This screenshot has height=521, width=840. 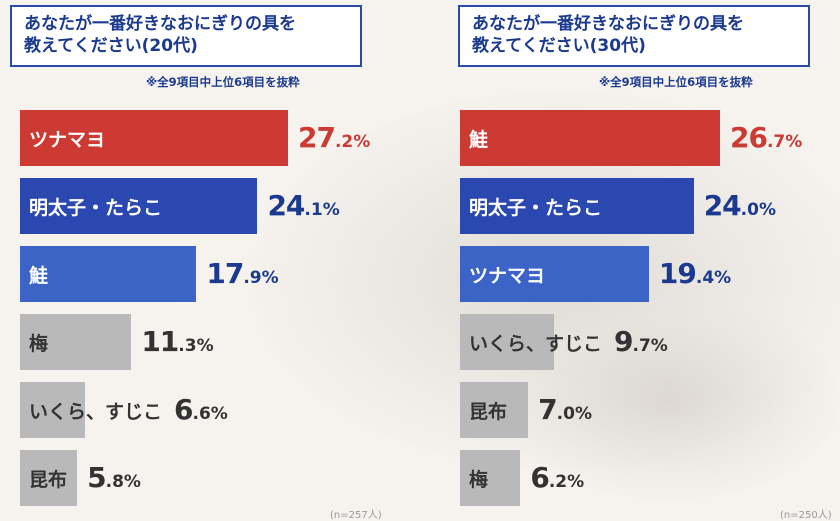 I want to click on value-integer: 11, so click(x=160, y=341).